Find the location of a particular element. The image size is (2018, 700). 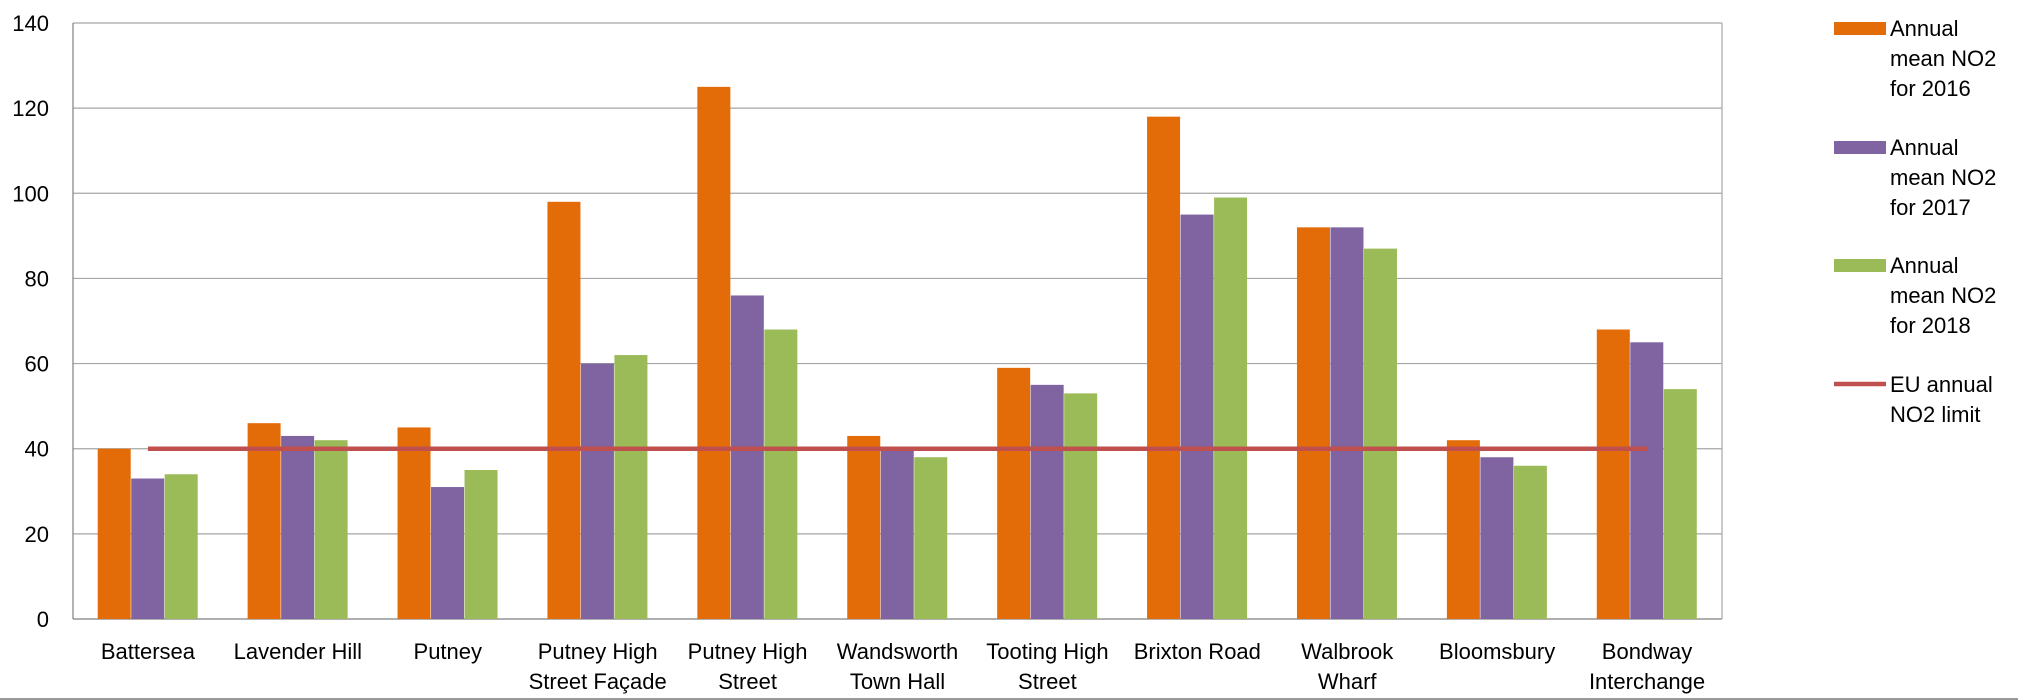

legend-label: Annual mean NO2 for 2018 is located at coordinates (1943, 295).